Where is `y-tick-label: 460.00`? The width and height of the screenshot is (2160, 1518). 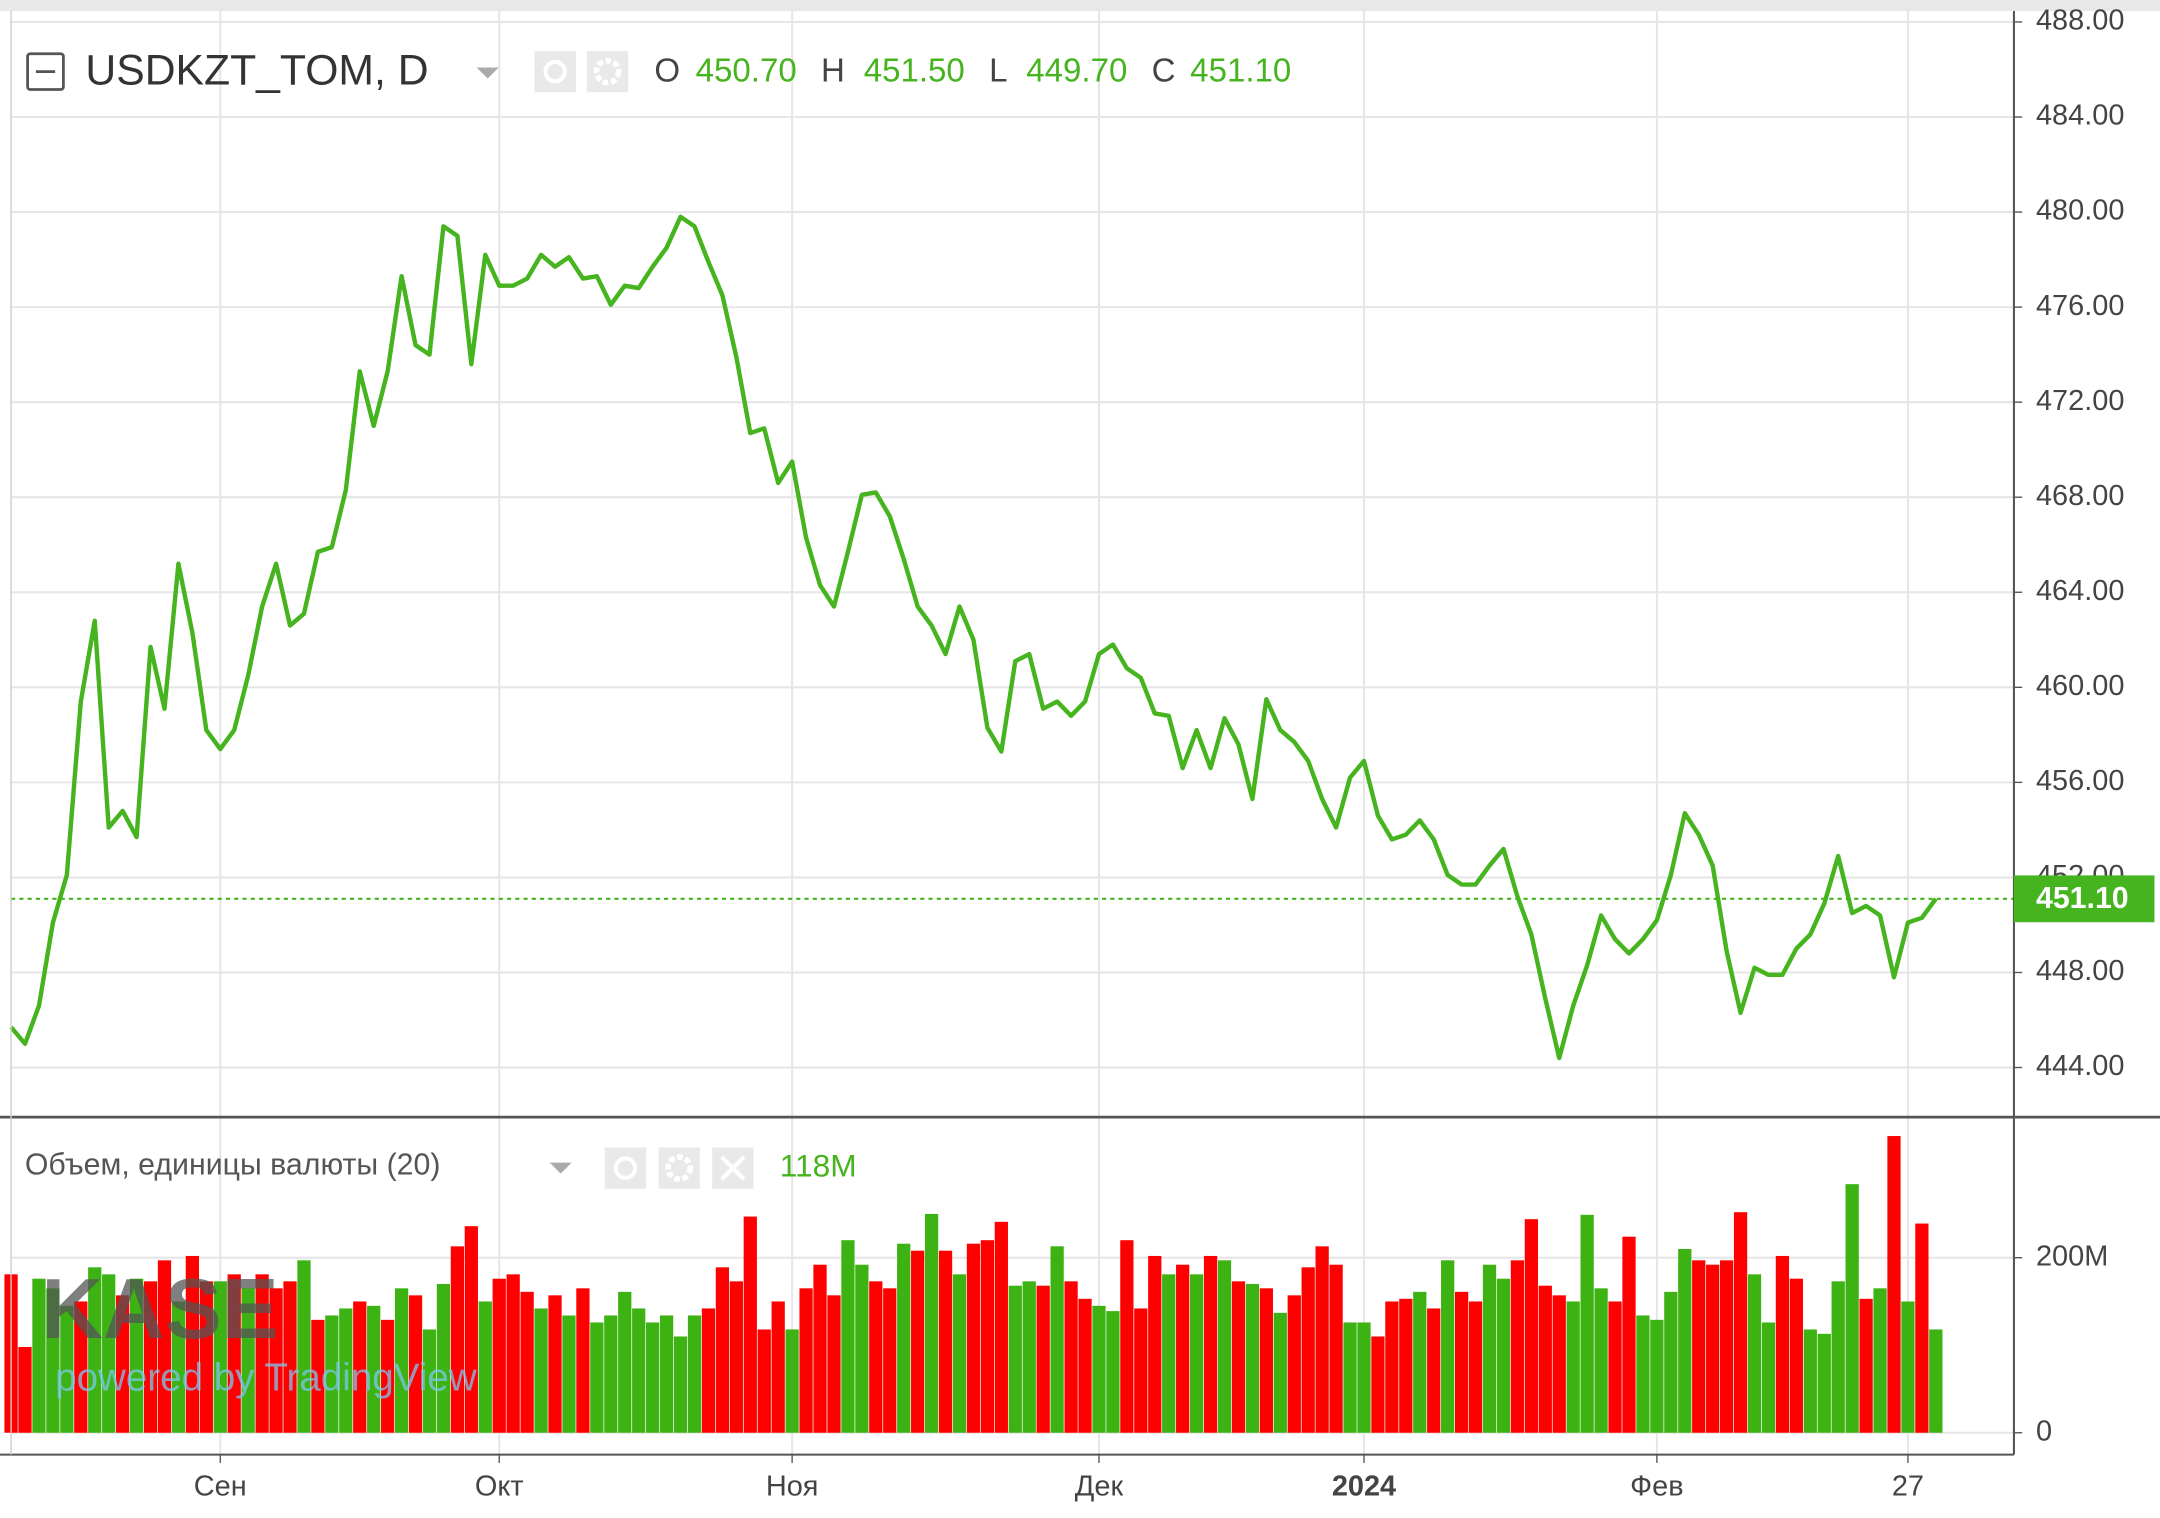 y-tick-label: 460.00 is located at coordinates (2080, 686).